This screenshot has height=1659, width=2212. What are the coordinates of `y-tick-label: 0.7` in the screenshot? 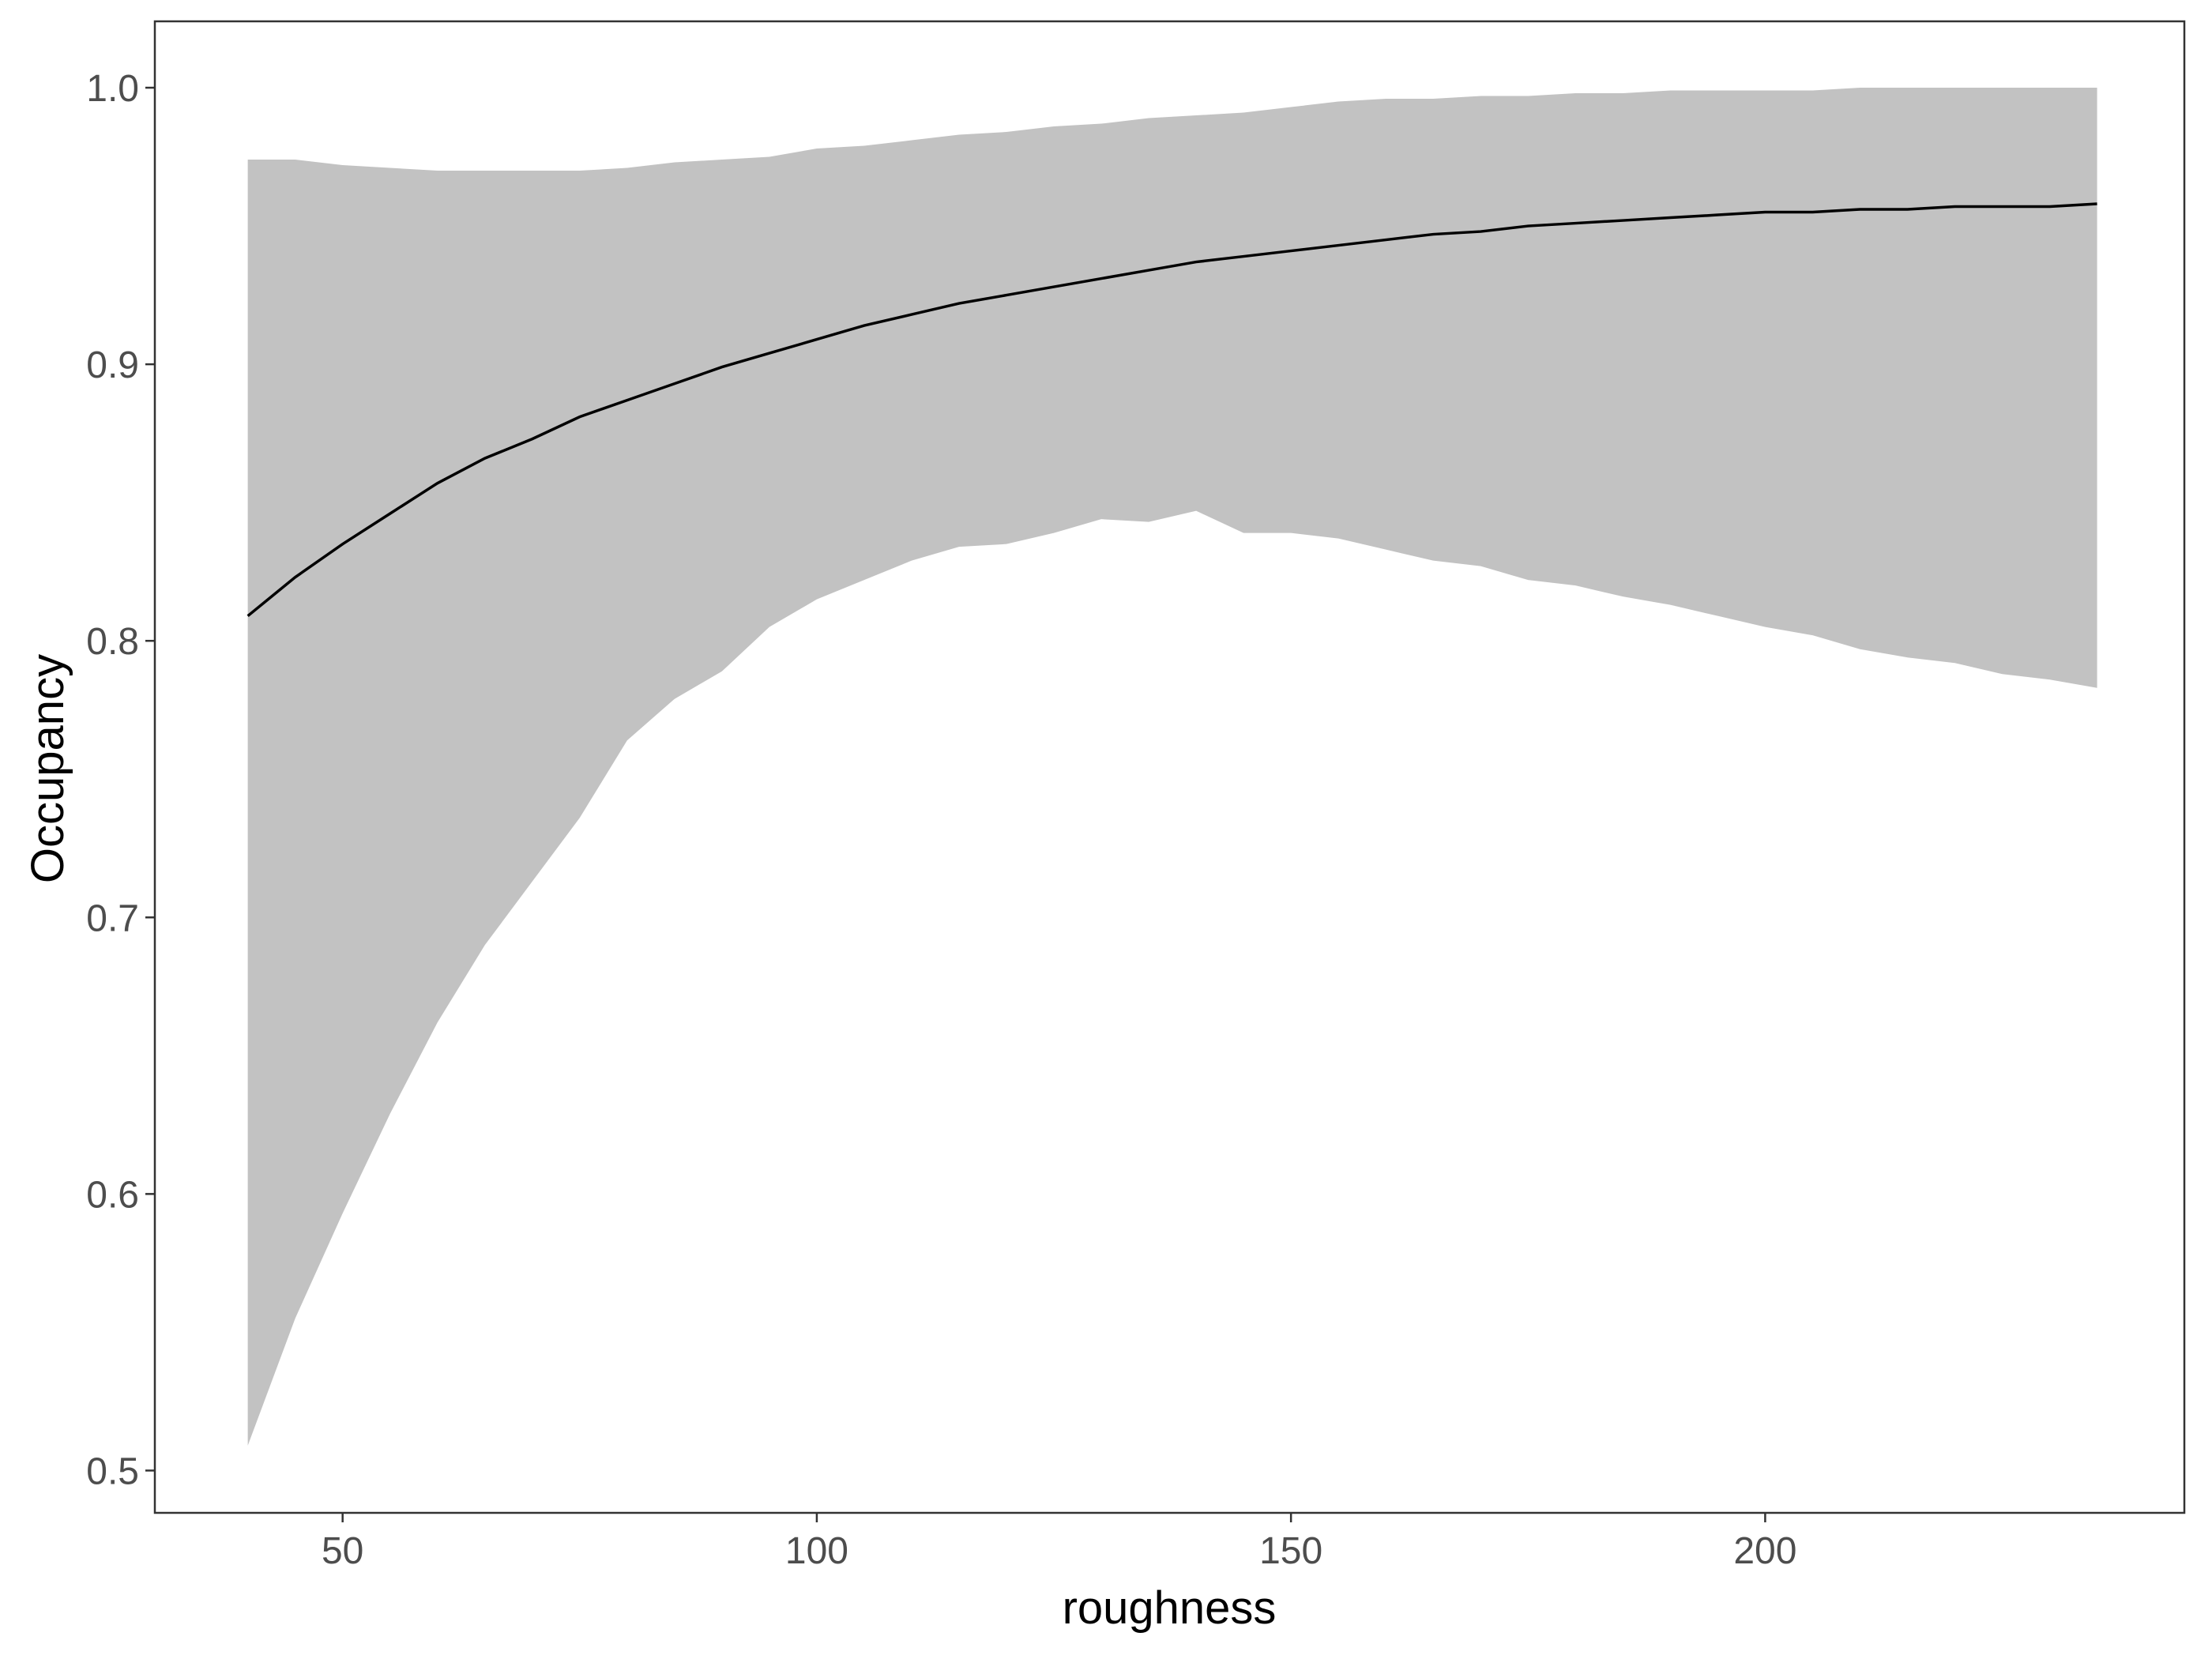 It's located at (112, 918).